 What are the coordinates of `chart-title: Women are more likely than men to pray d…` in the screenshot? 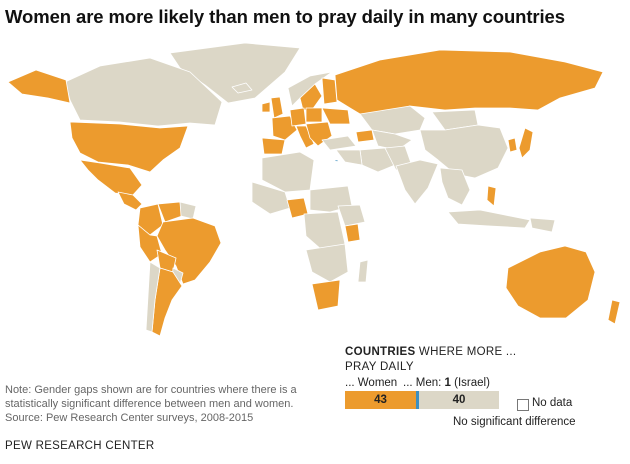 It's located at (285, 16).